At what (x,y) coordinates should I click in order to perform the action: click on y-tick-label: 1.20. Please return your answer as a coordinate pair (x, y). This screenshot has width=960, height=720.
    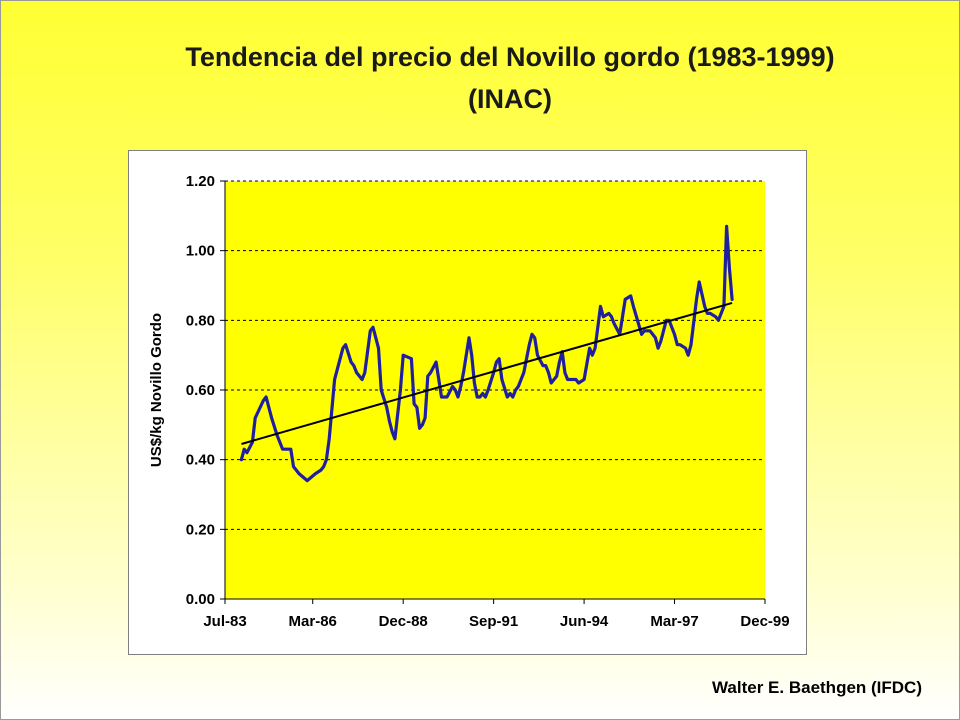
    Looking at the image, I should click on (200, 181).